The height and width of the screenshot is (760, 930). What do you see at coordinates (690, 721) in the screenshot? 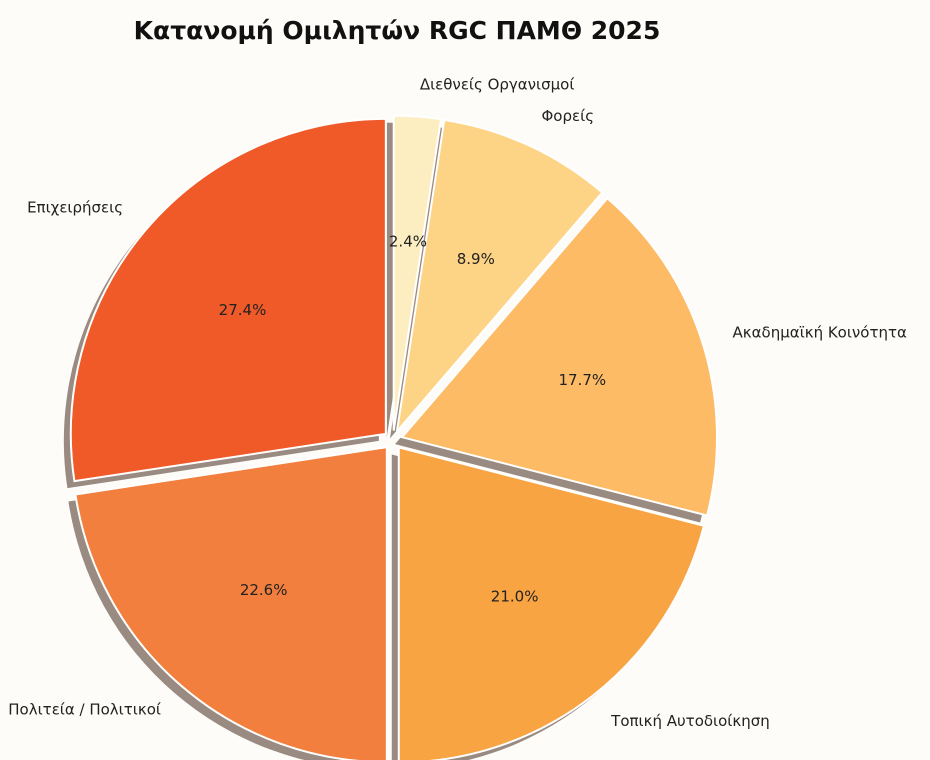
I see `slice-label: Τοπική Αυτοδιοίκηση` at bounding box center [690, 721].